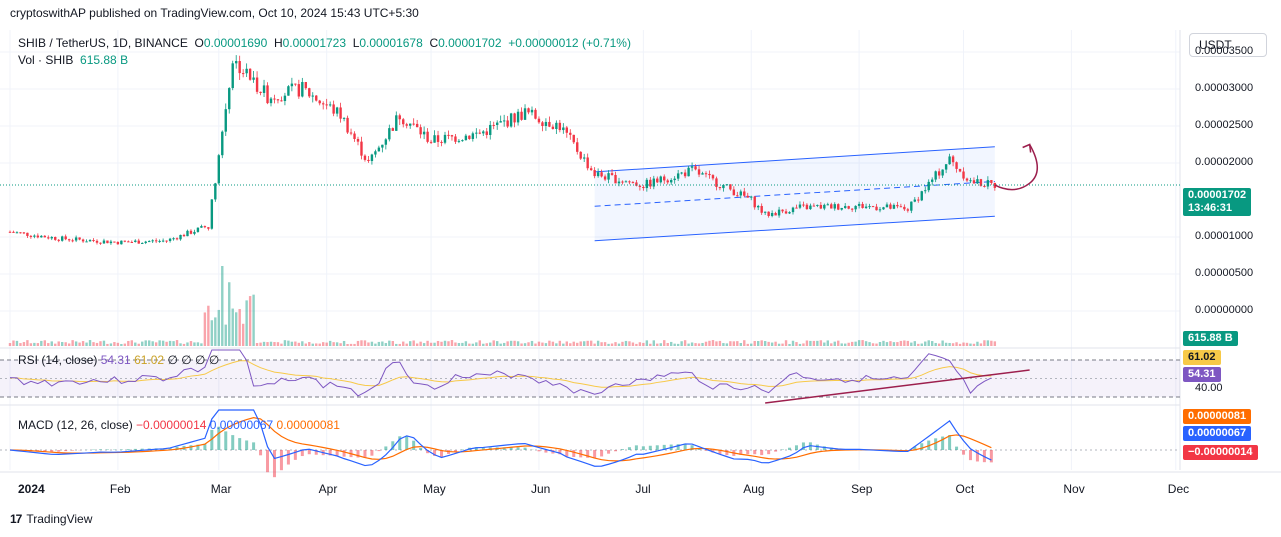  What do you see at coordinates (104, 60) in the screenshot?
I see `volume-value: 615.88 B` at bounding box center [104, 60].